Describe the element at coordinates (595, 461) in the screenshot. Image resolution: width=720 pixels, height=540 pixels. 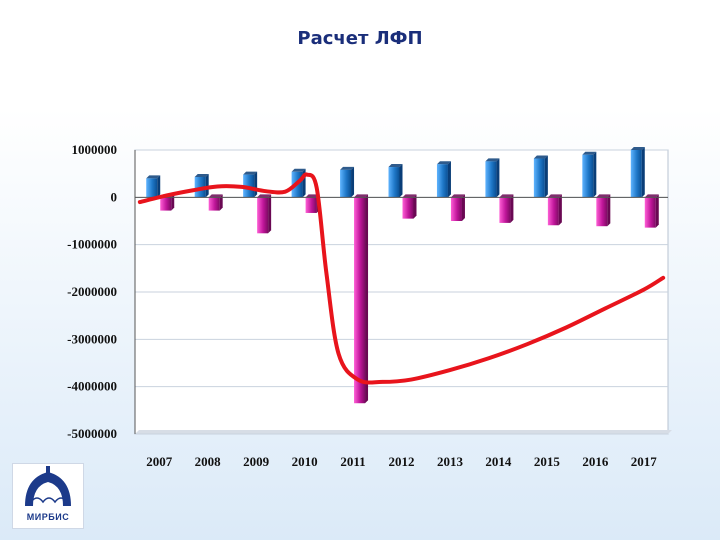
I see `x-tick-label: 2016` at that location.